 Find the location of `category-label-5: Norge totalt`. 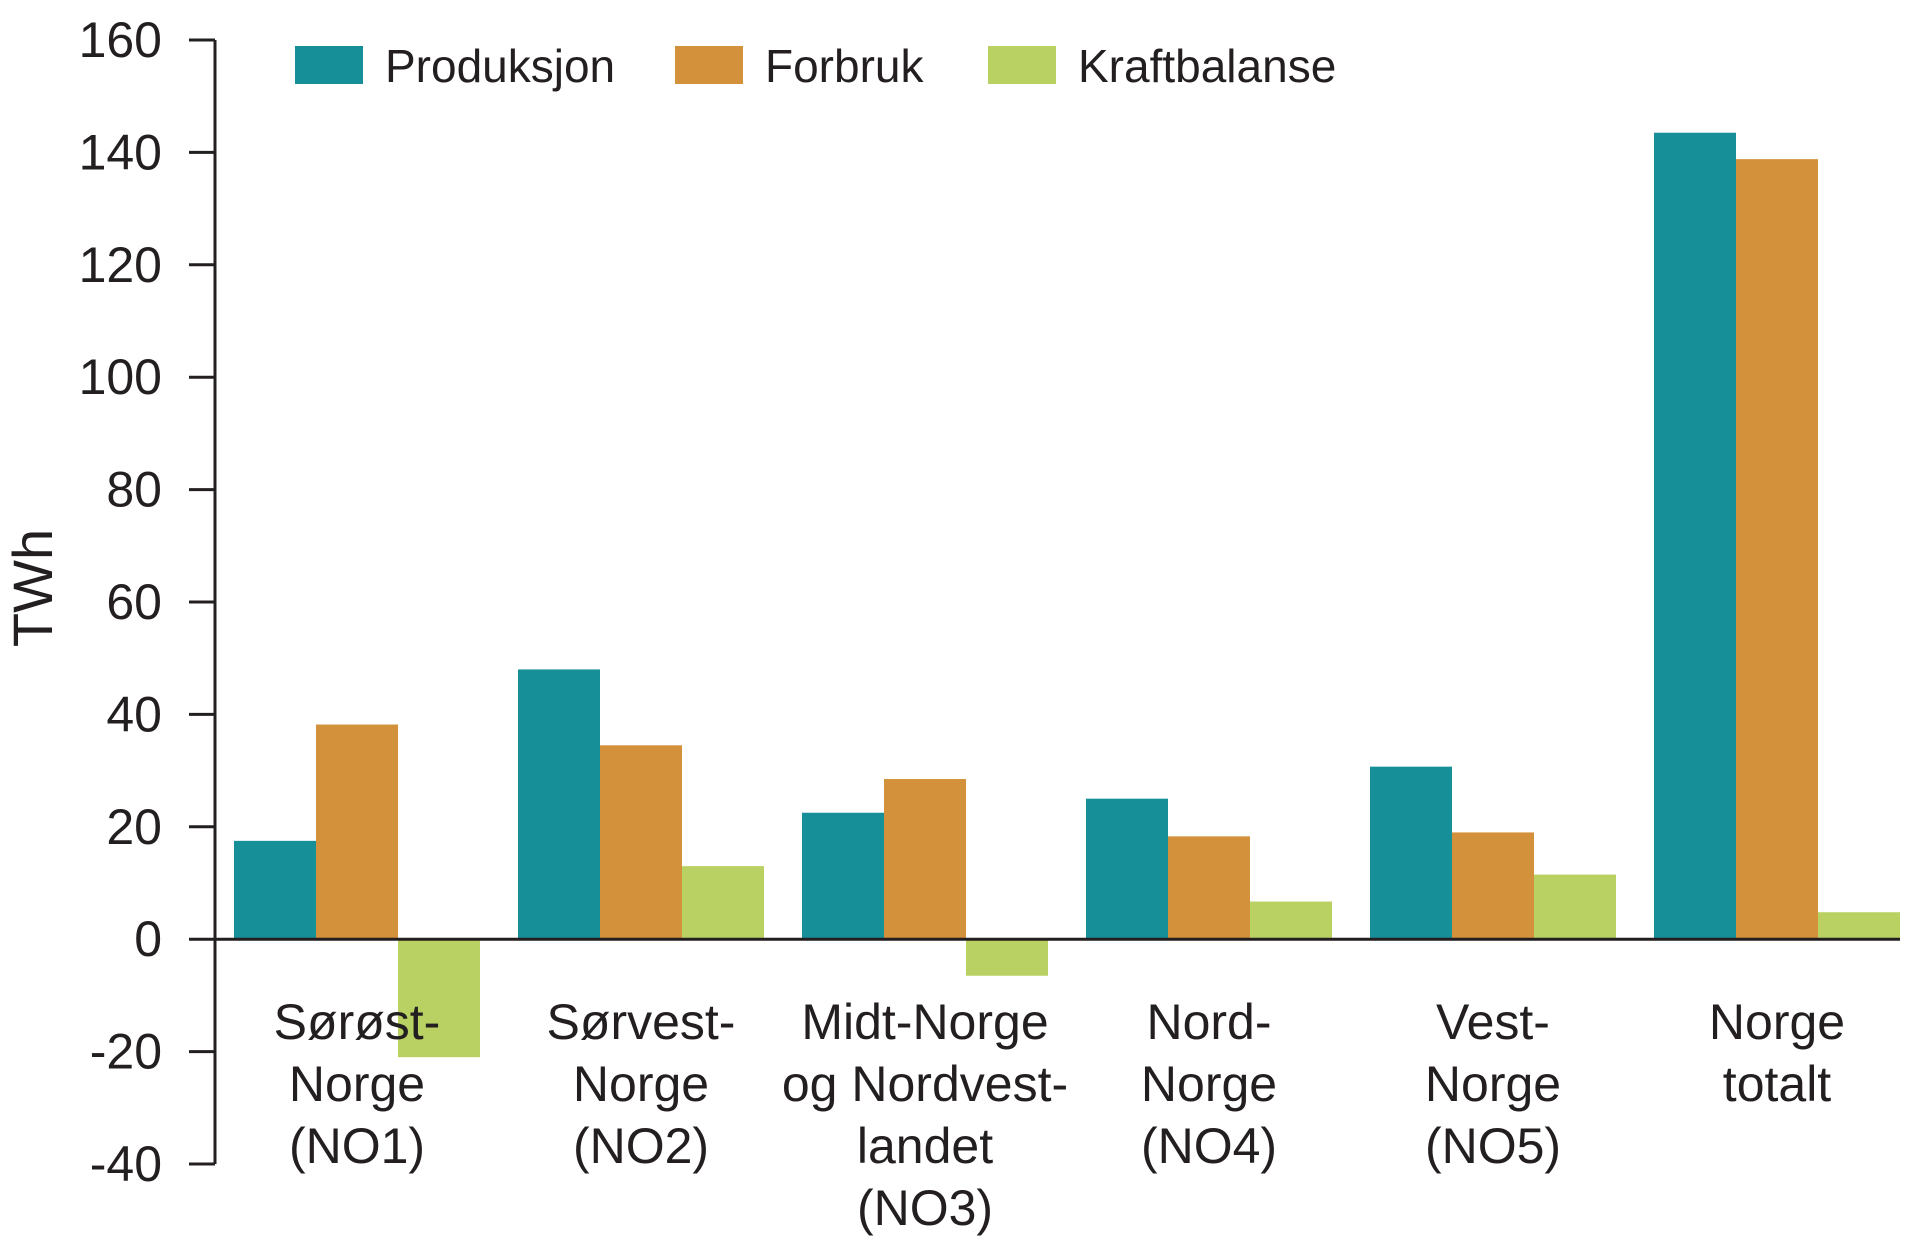

category-label-5: Norge totalt is located at coordinates (1777, 1053).